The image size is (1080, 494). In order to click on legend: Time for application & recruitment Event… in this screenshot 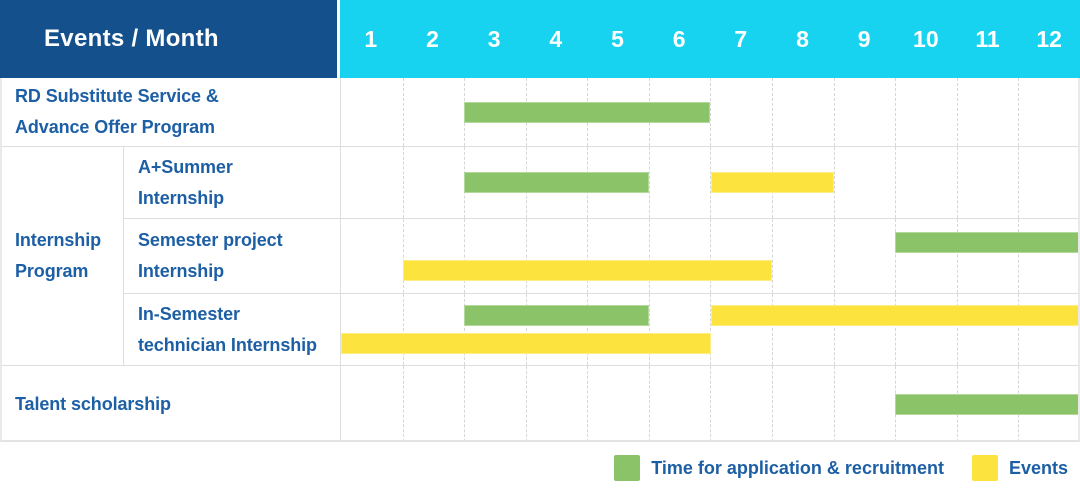, I will do `click(540, 468)`.